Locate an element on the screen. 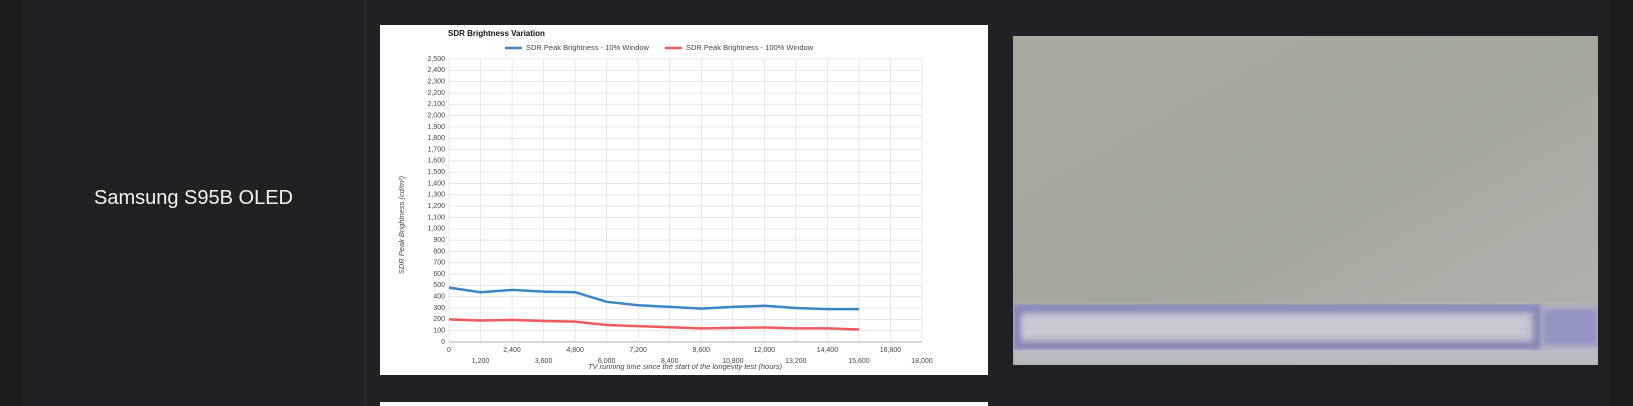 This screenshot has width=1633, height=406. legend-label: SDR Peak Brightness - 100% Window is located at coordinates (750, 47).